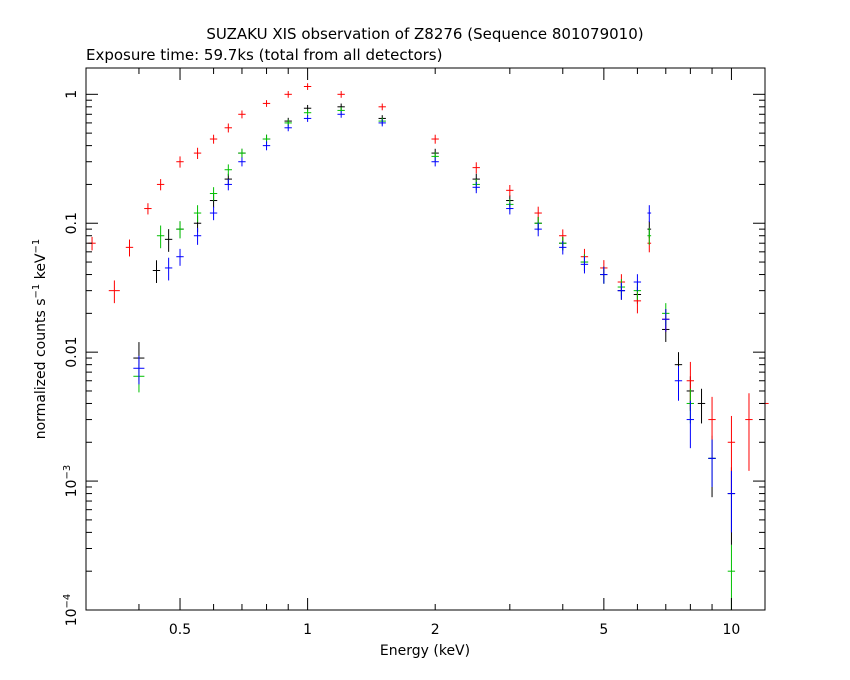  What do you see at coordinates (41, 368) in the screenshot?
I see `y-axis-label-main: normalized counts s` at bounding box center [41, 368].